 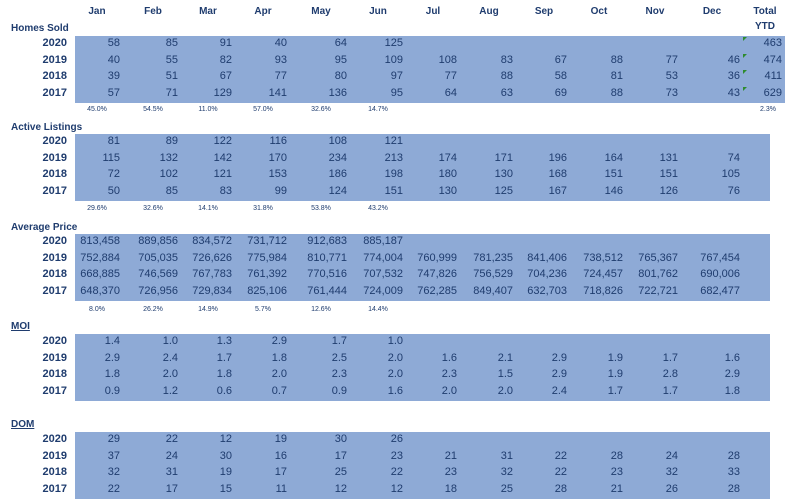 What do you see at coordinates (450, 488) in the screenshot?
I see `table-cell: 18` at bounding box center [450, 488].